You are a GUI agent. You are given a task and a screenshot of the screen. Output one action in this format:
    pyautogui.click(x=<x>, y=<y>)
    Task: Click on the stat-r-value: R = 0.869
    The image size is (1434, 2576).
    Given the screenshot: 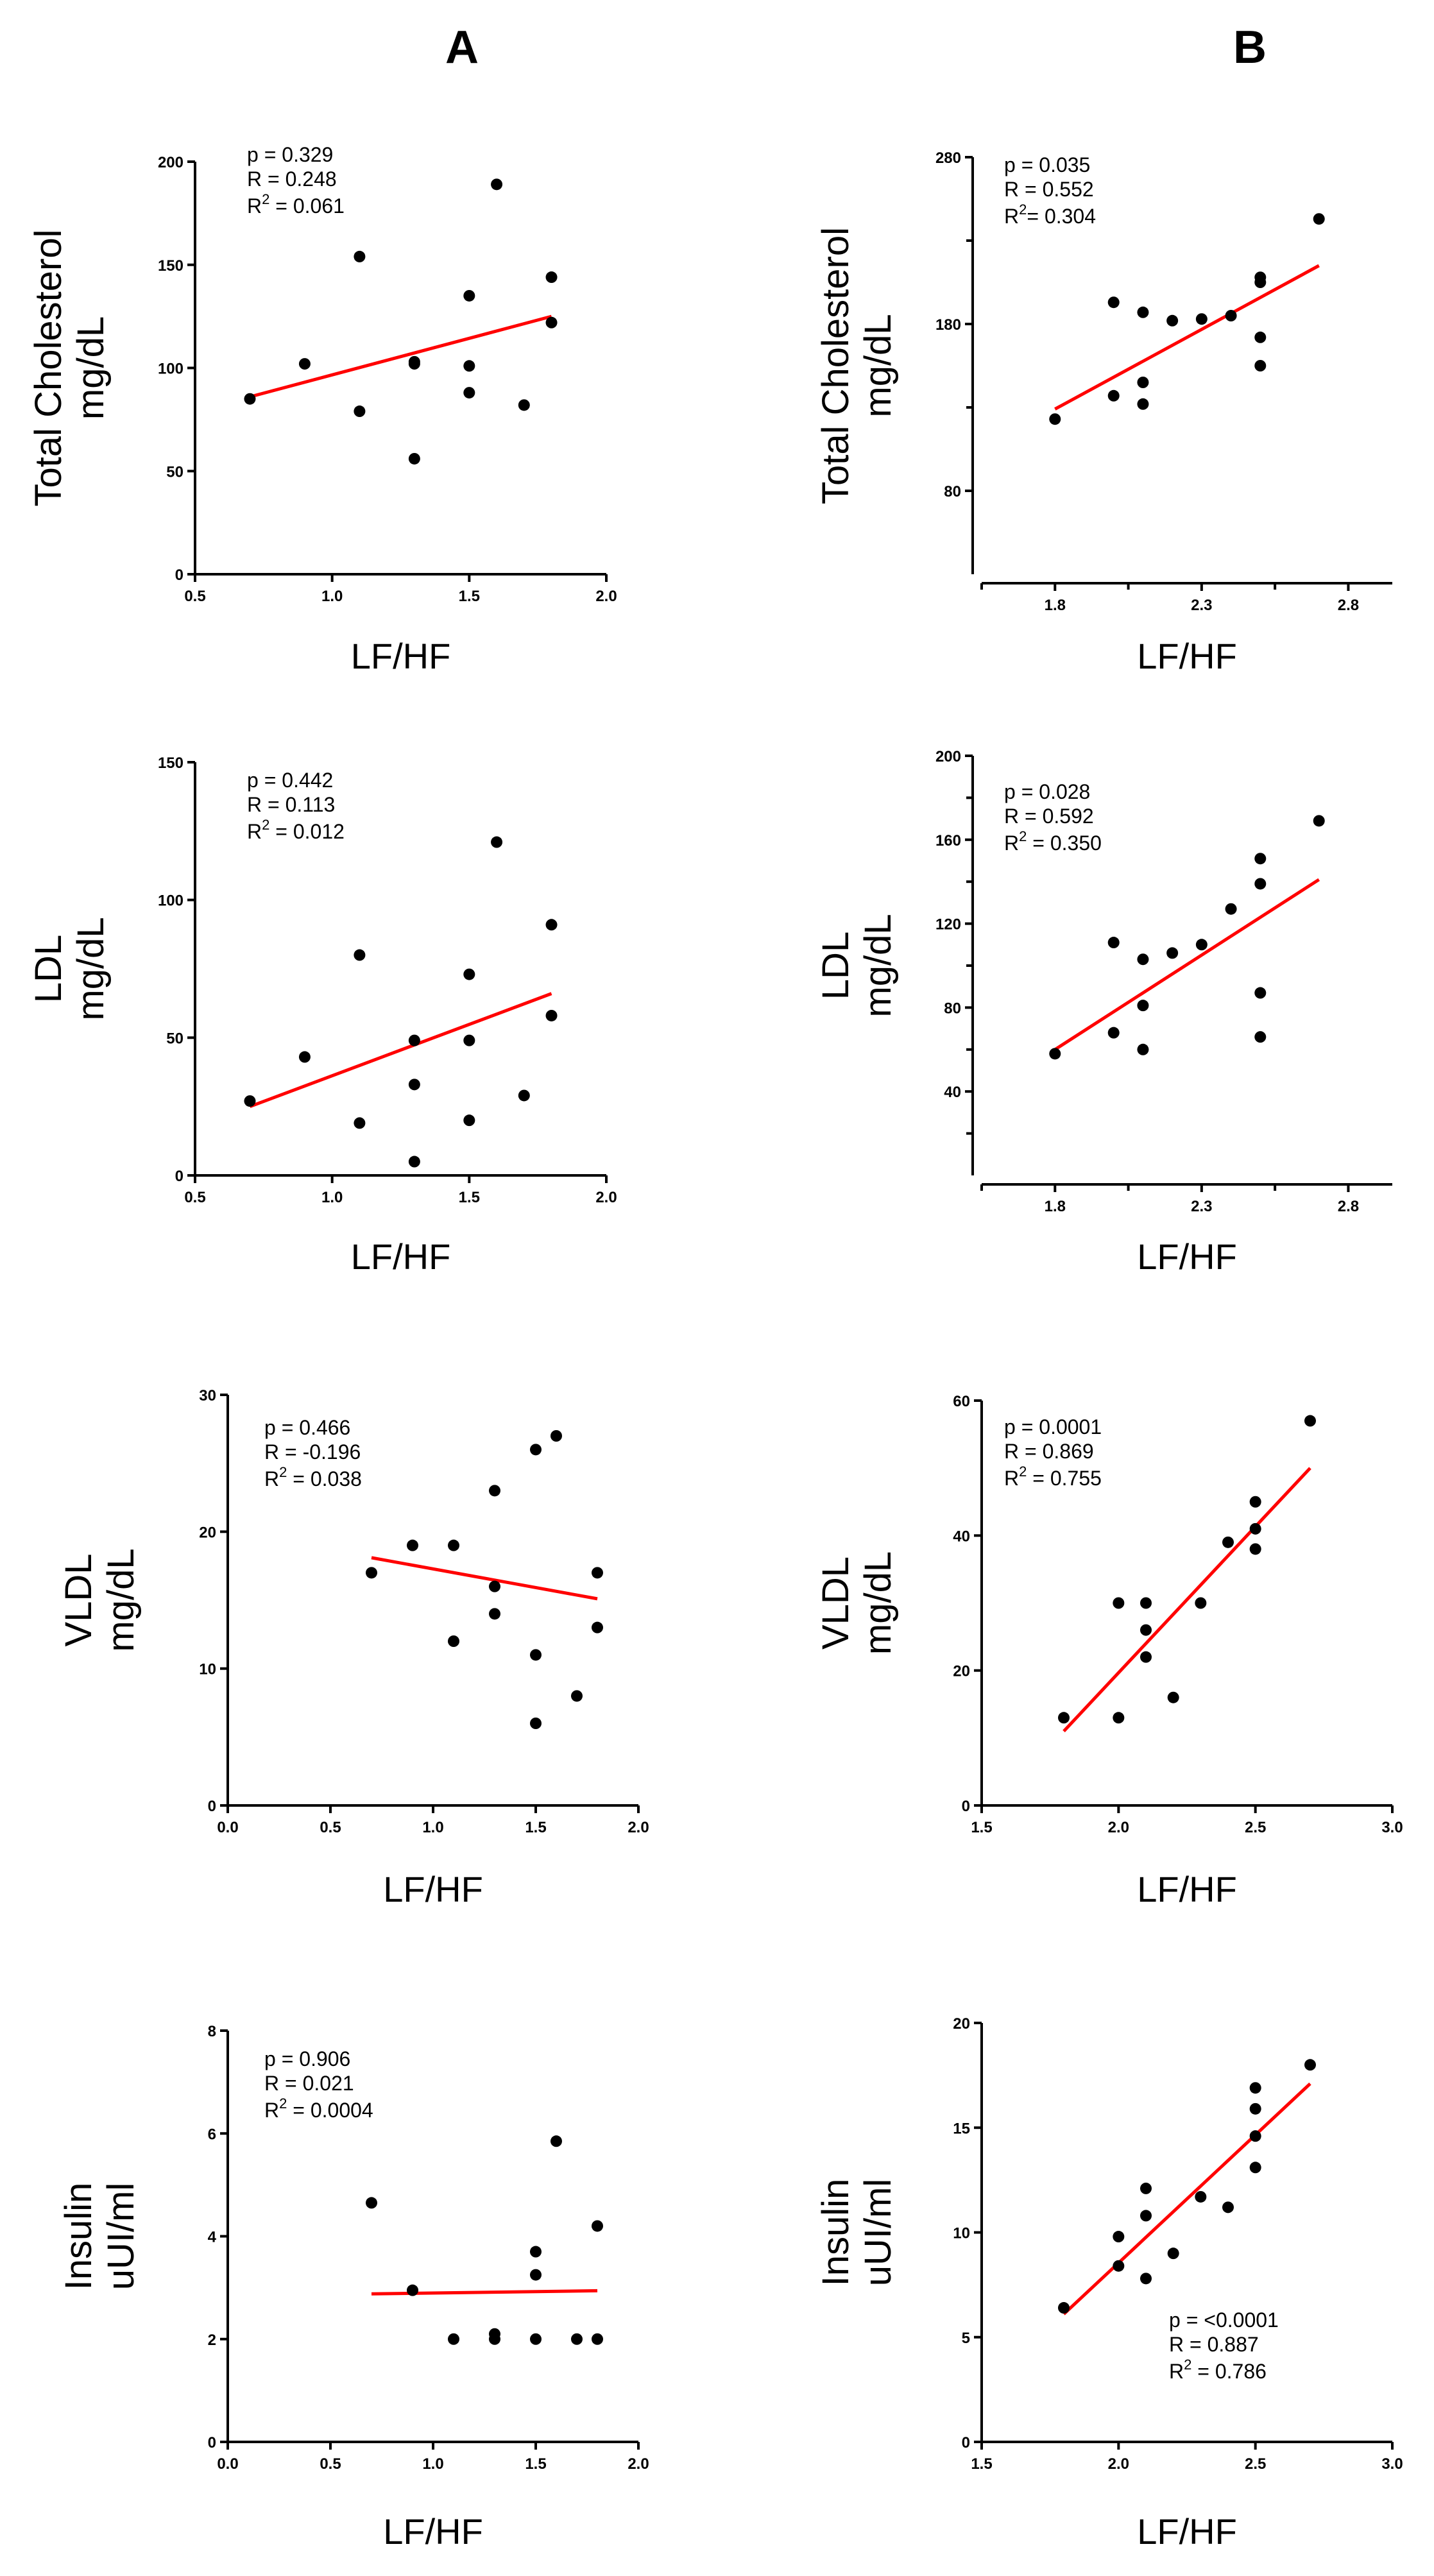 What is the action you would take?
    pyautogui.click(x=1049, y=1452)
    